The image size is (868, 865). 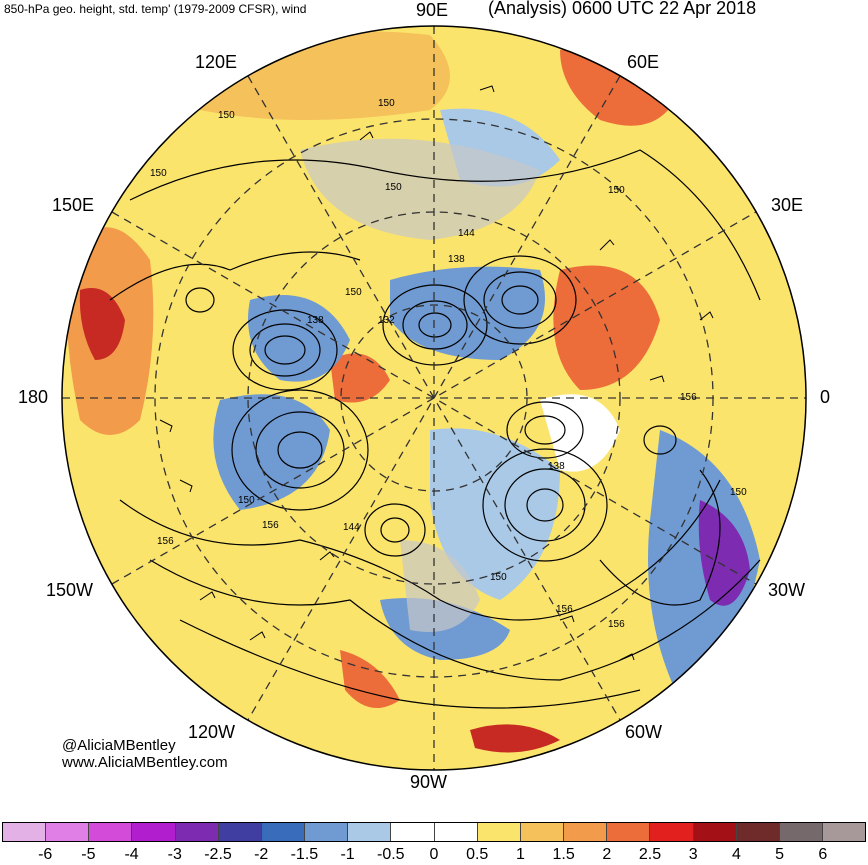 What do you see at coordinates (119, 745) in the screenshot?
I see `author-handle: @AliciaMBentley` at bounding box center [119, 745].